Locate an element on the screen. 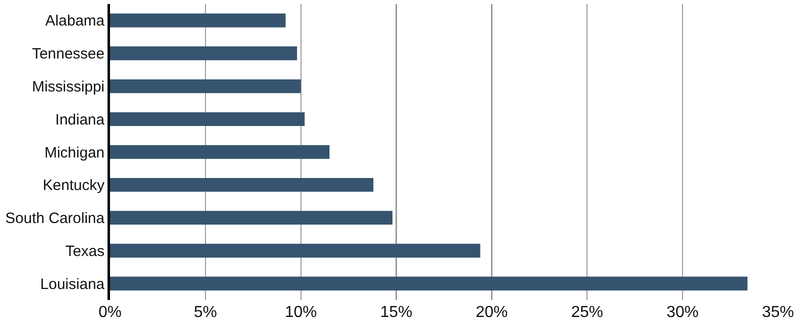 This screenshot has height=334, width=800. x-tick-label: 10% is located at coordinates (300, 312).